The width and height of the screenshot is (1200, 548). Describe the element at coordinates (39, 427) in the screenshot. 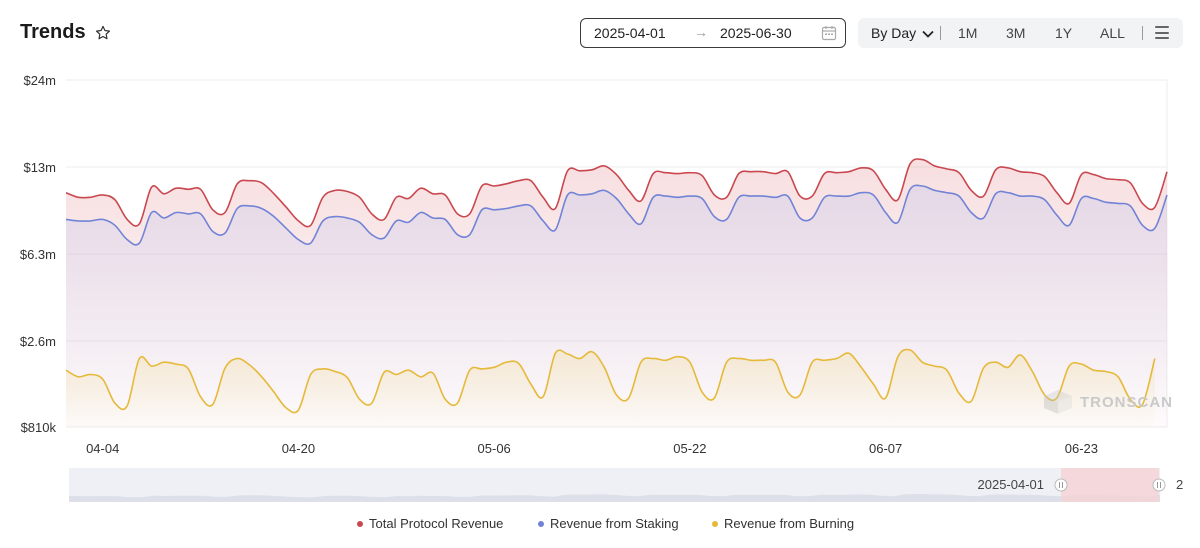

I see `y-tick-label: $810k` at that location.